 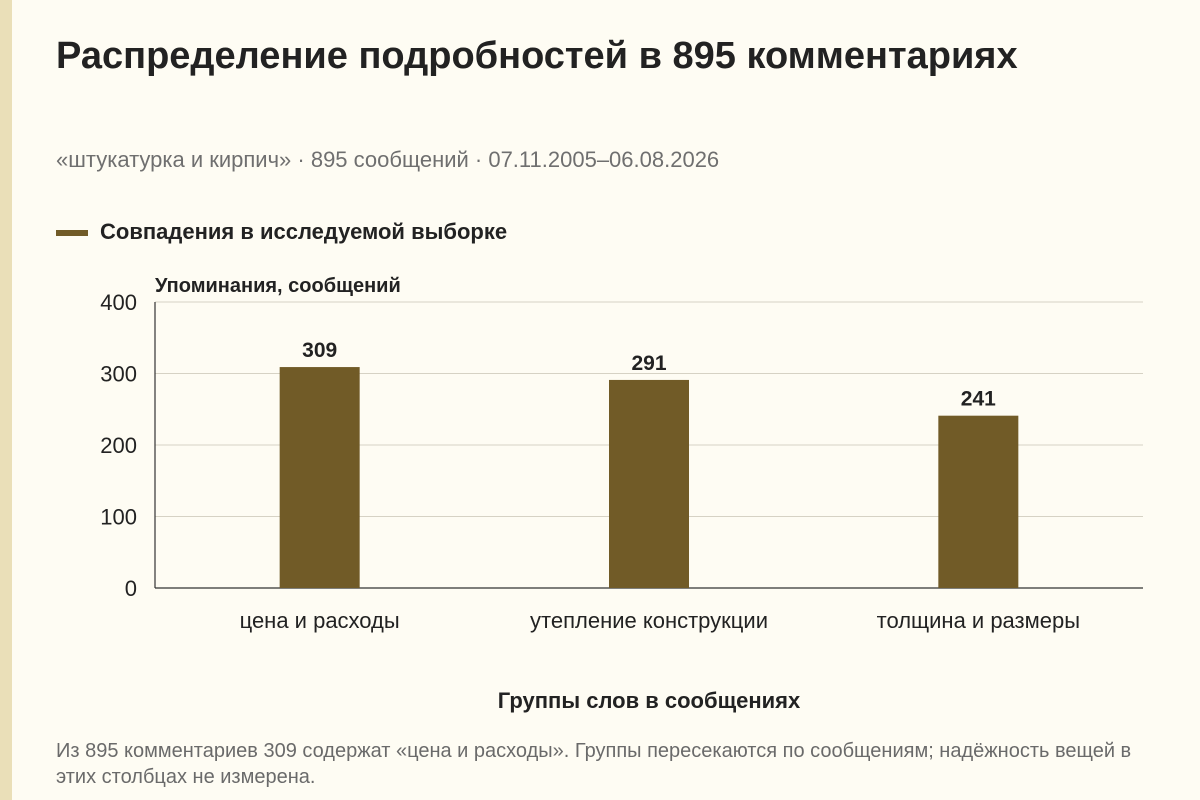 I want to click on x-tick-label: утепление конструкции, so click(x=649, y=620).